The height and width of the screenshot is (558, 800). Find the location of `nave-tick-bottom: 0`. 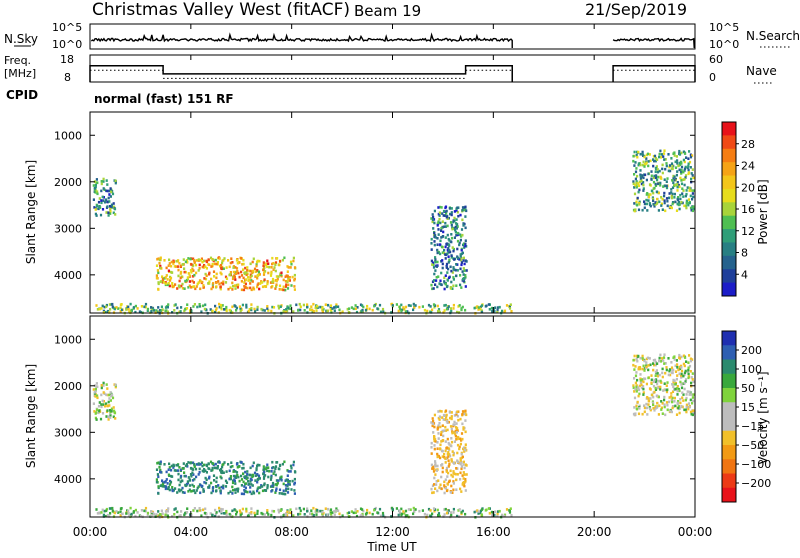

nave-tick-bottom: 0 is located at coordinates (712, 77).